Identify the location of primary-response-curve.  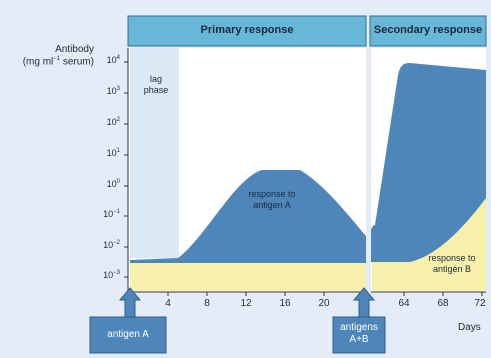
(248, 216).